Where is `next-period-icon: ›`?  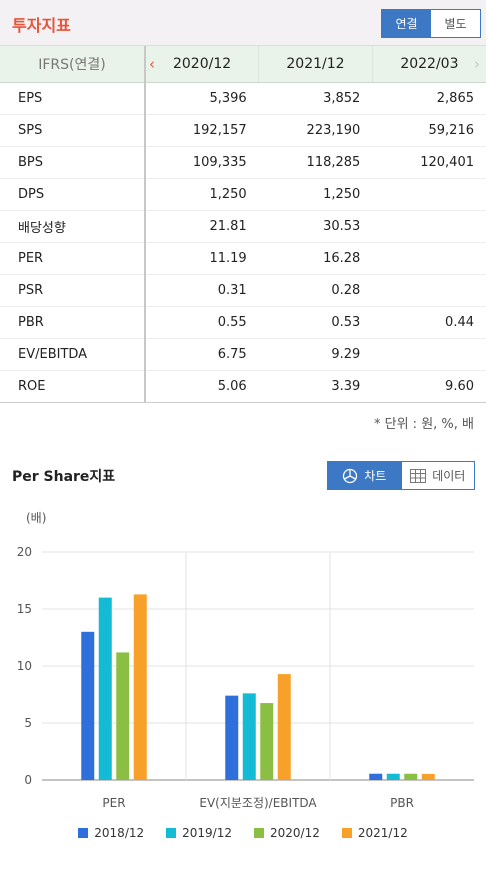
next-period-icon: › is located at coordinates (477, 64).